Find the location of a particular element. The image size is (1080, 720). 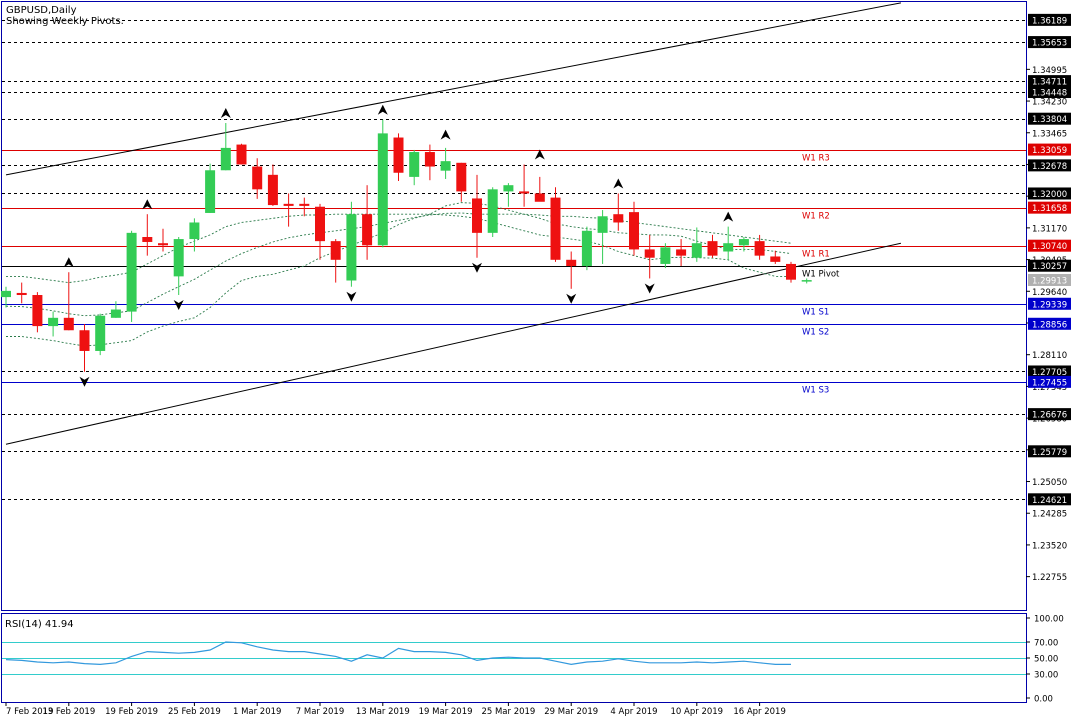

level-price-tag: 1.24621 is located at coordinates (1049, 501).